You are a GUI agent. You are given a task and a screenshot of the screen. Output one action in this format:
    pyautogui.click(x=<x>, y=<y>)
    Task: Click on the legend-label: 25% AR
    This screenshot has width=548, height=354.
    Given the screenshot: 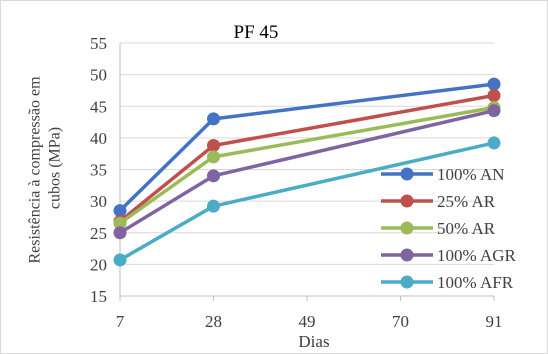 What is the action you would take?
    pyautogui.click(x=466, y=201)
    